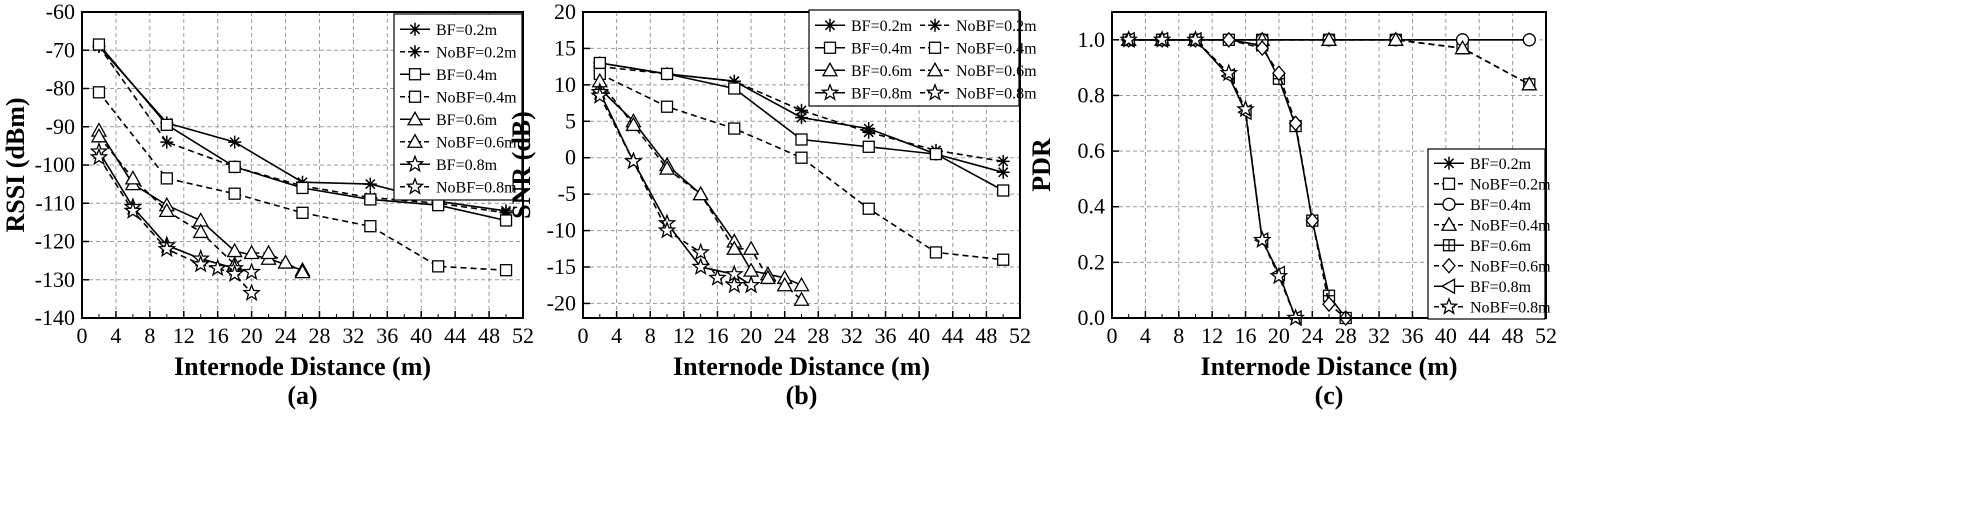 This screenshot has height=513, width=1965. What do you see at coordinates (996, 26) in the screenshot?
I see `legend-label: NoBF=0.2m` at bounding box center [996, 26].